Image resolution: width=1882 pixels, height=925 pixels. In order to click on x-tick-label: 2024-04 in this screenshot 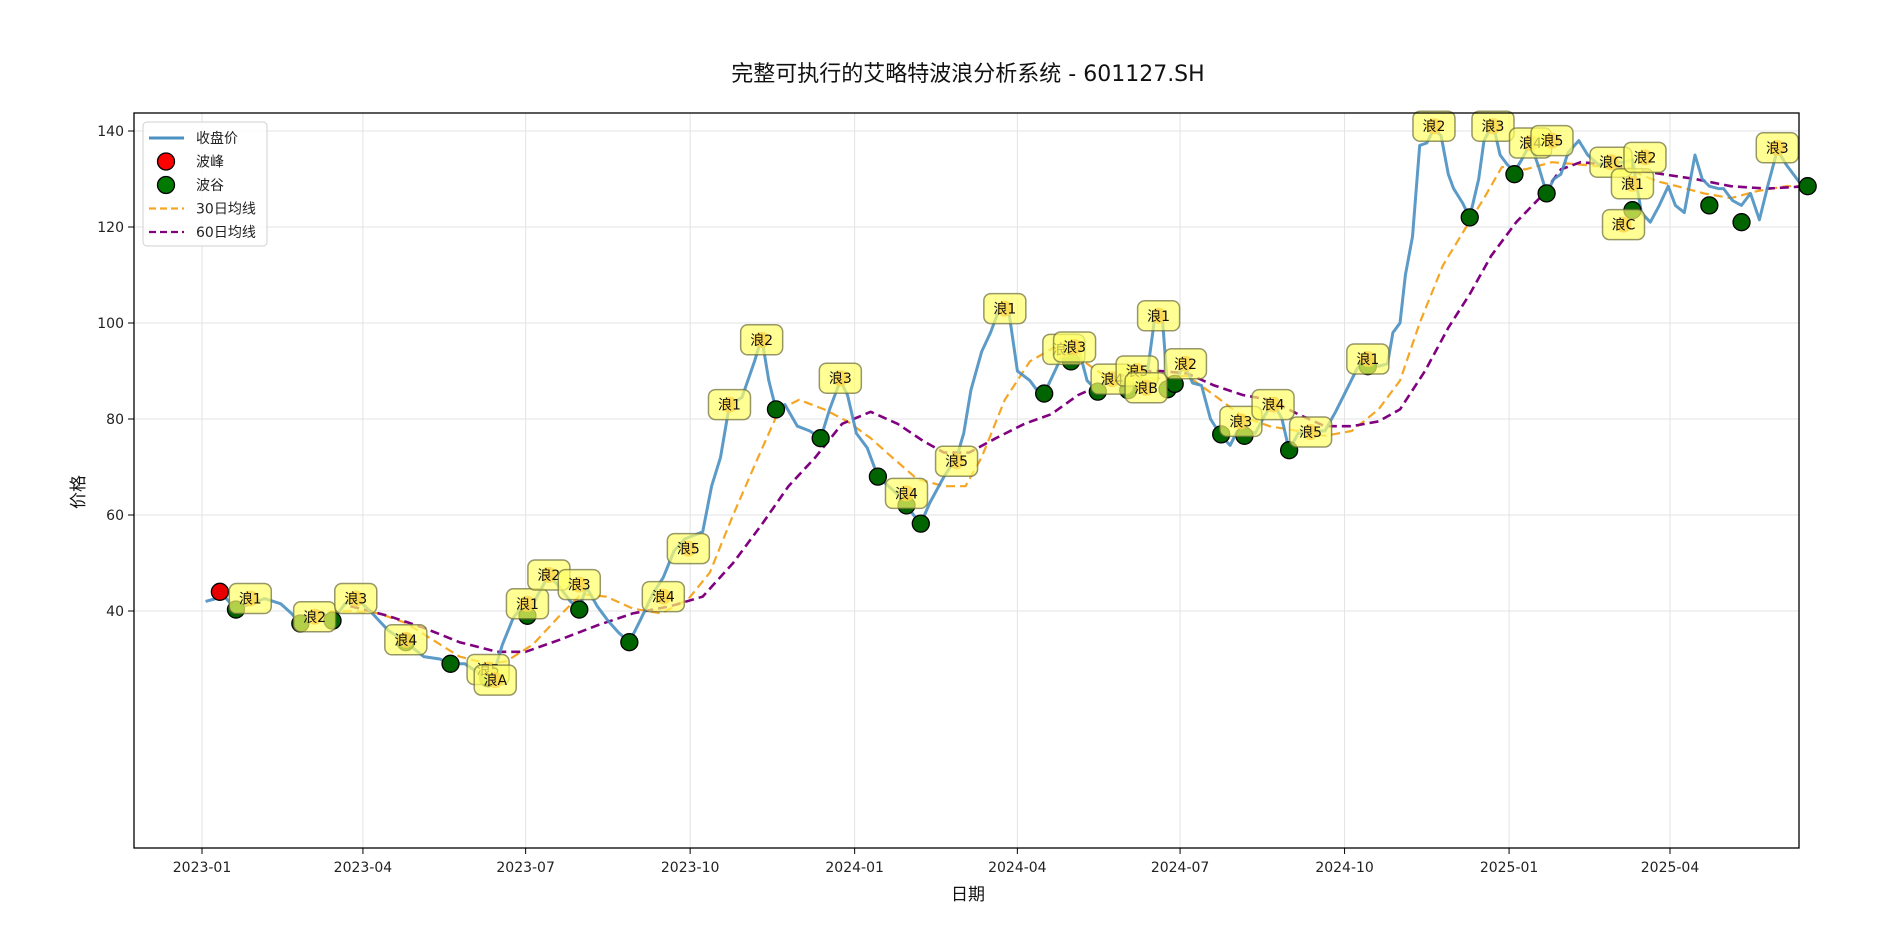, I will do `click(1017, 868)`.